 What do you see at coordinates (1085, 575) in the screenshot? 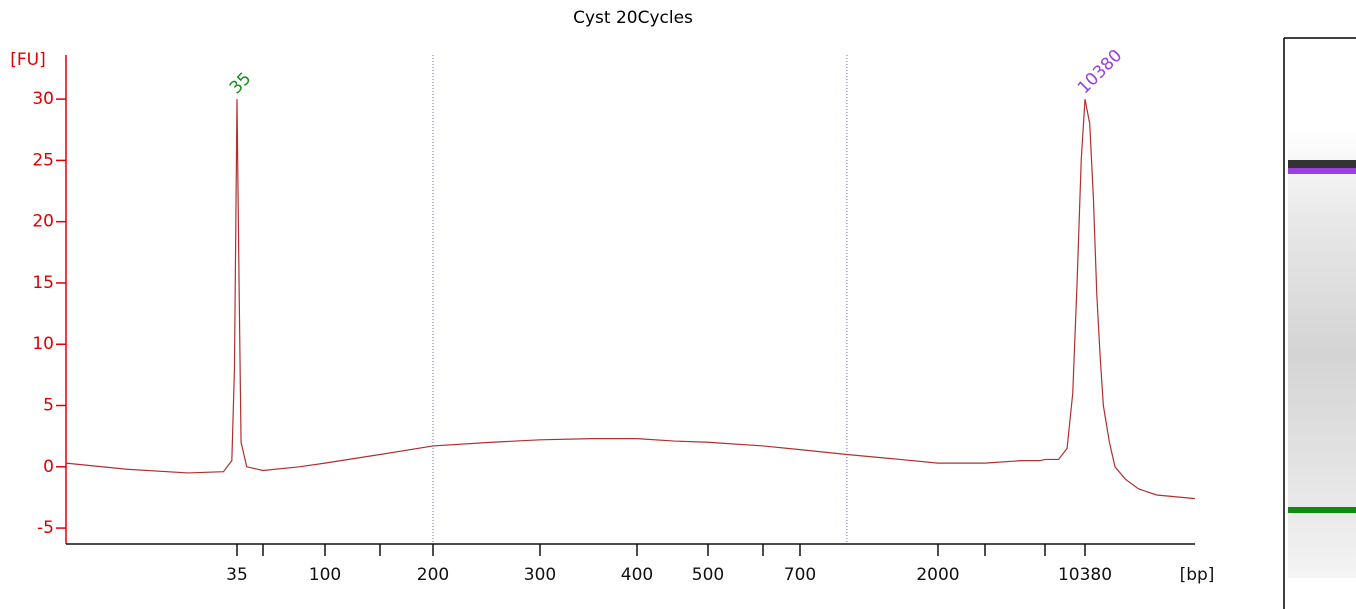
I see `x-tick-label: 10380` at bounding box center [1085, 575].